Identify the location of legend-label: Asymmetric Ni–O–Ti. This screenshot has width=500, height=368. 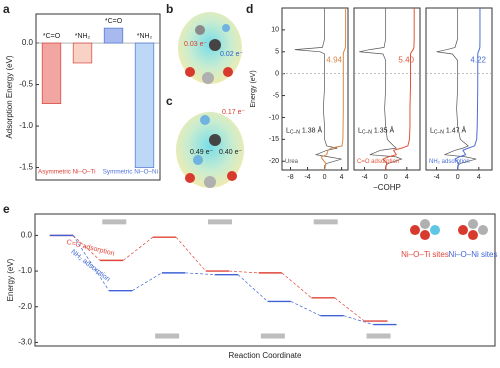
(67, 172).